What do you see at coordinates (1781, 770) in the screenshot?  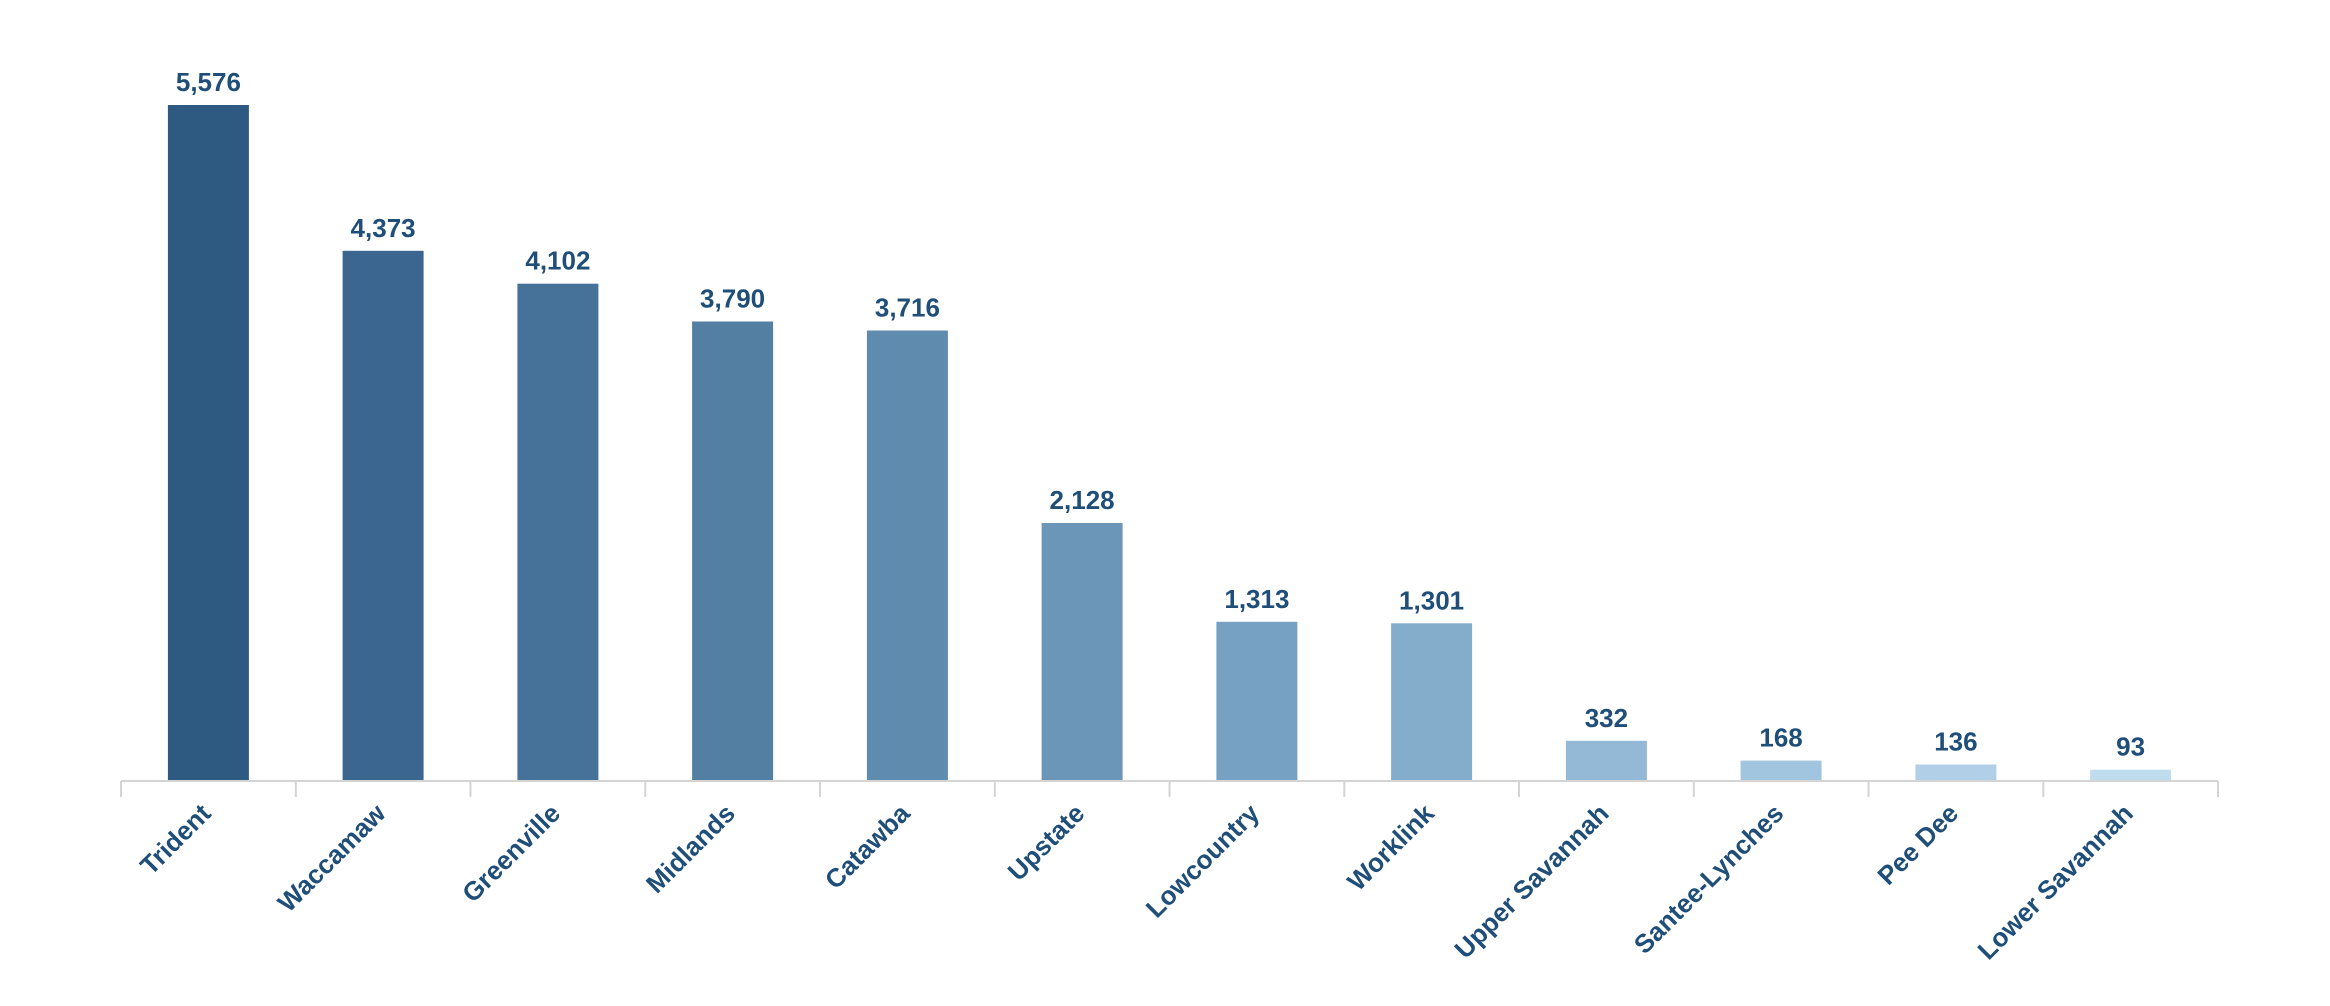 I see `bar-santee-lynches` at bounding box center [1781, 770].